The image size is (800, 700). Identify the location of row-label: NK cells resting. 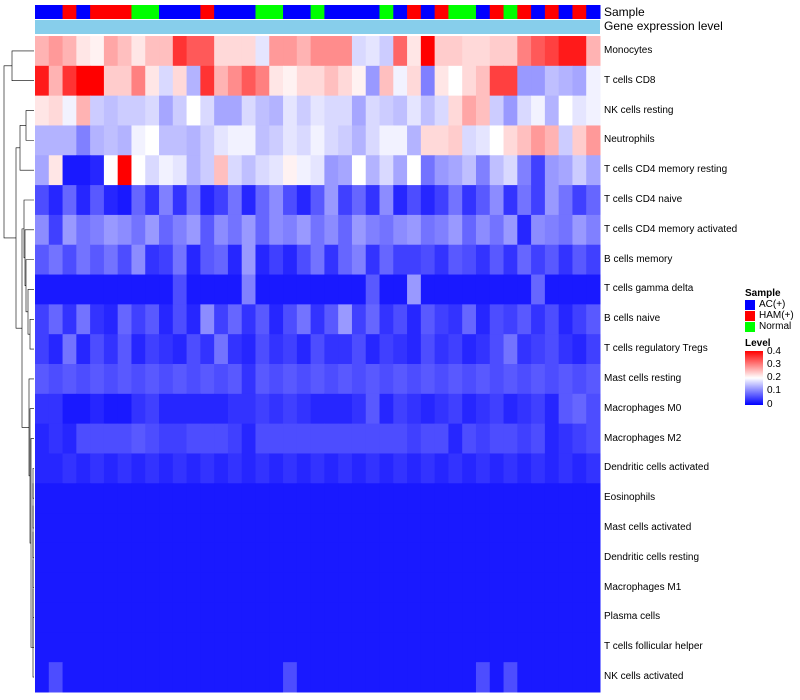
(639, 110).